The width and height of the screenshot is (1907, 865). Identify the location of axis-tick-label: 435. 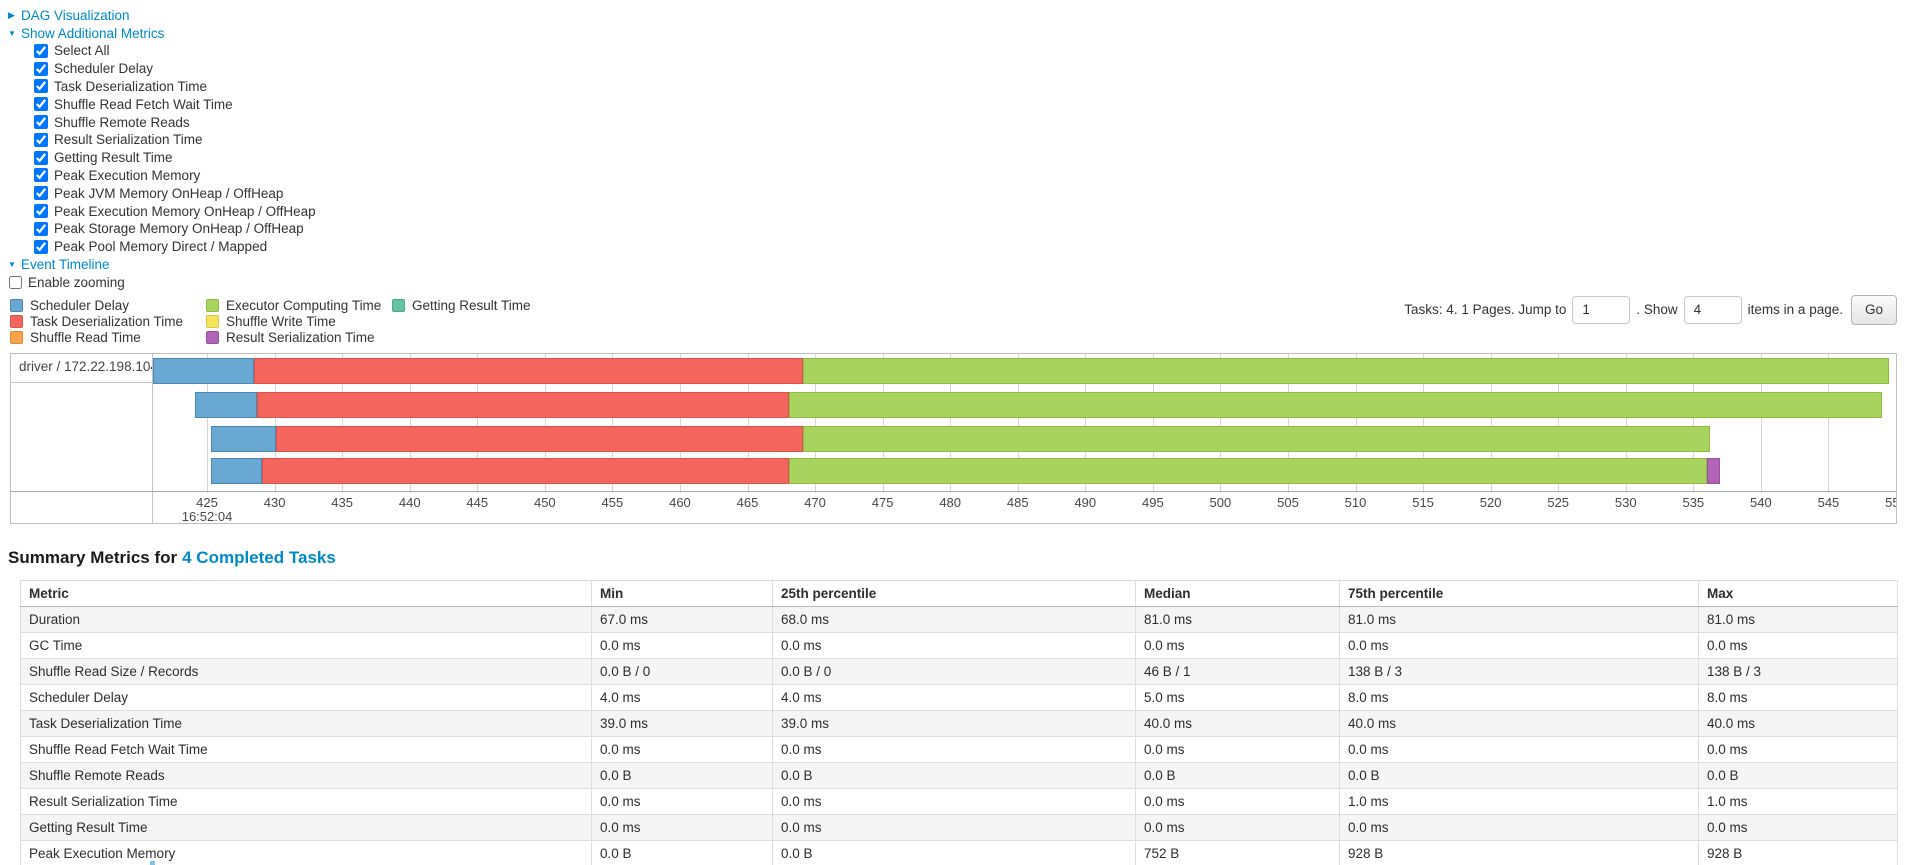
(342, 502).